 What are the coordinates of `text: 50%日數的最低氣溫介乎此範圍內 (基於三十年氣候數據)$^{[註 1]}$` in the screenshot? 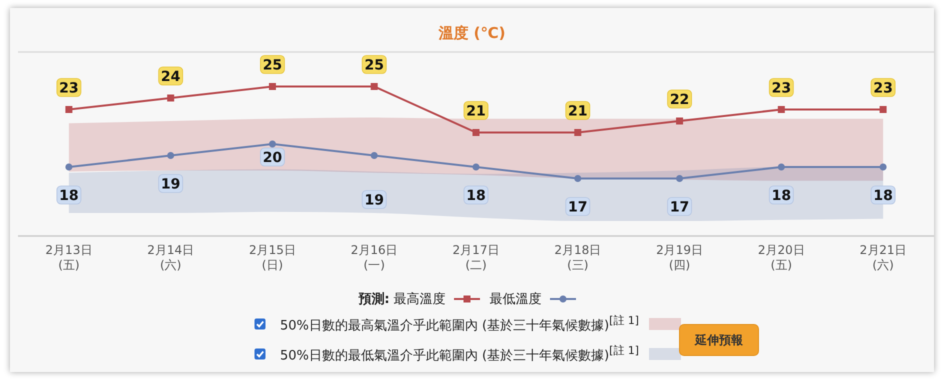 It's located at (459, 354).